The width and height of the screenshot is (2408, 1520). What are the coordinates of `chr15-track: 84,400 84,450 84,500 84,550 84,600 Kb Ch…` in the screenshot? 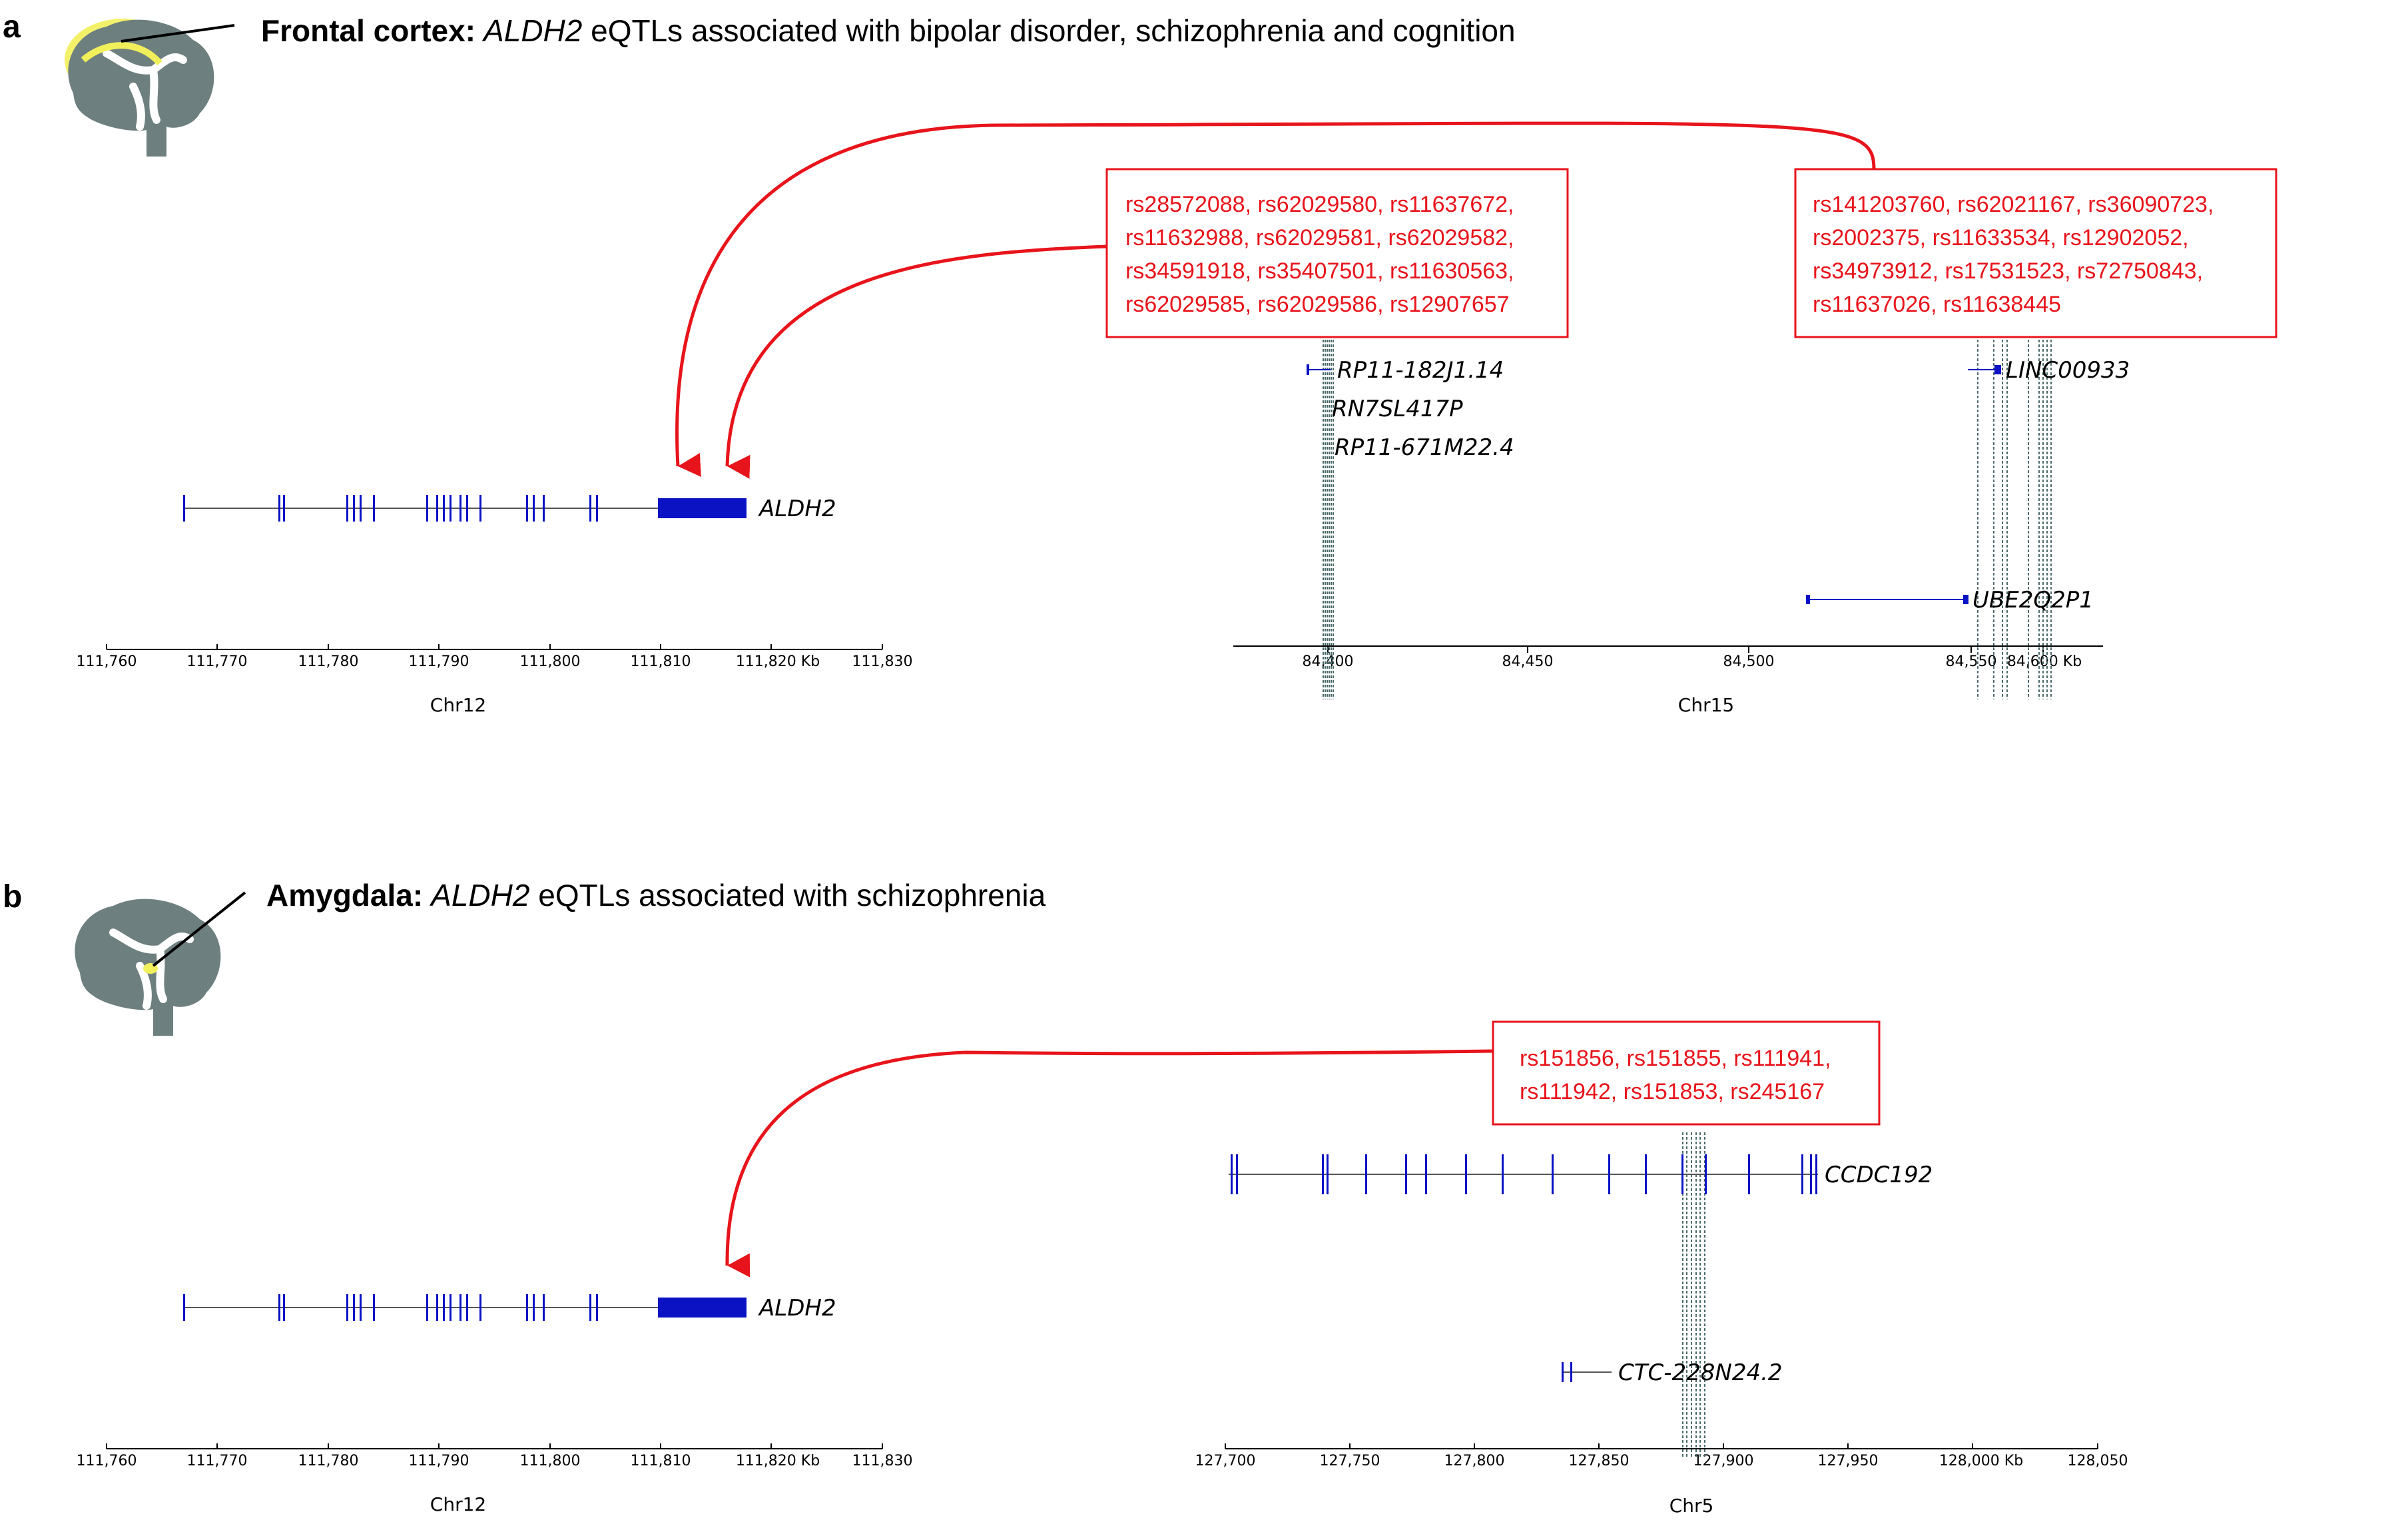 It's located at (1681, 528).